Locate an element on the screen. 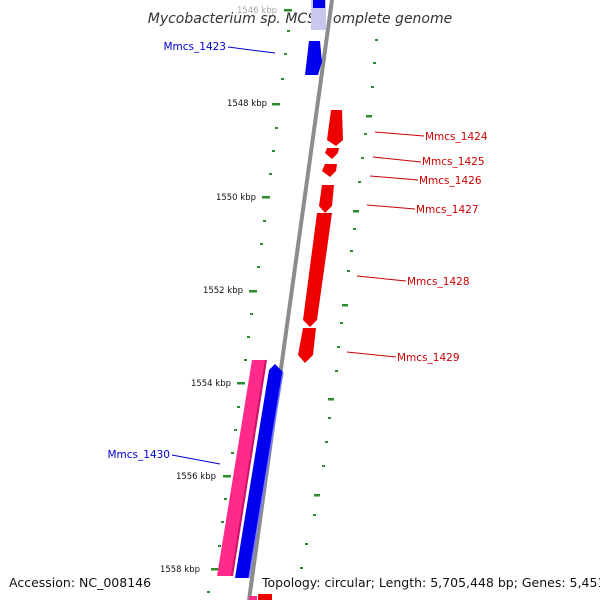 Image resolution: width=600 pixels, height=600 pixels. map-title: Mycobacterium sp. MCS, complete genome is located at coordinates (300, 19).